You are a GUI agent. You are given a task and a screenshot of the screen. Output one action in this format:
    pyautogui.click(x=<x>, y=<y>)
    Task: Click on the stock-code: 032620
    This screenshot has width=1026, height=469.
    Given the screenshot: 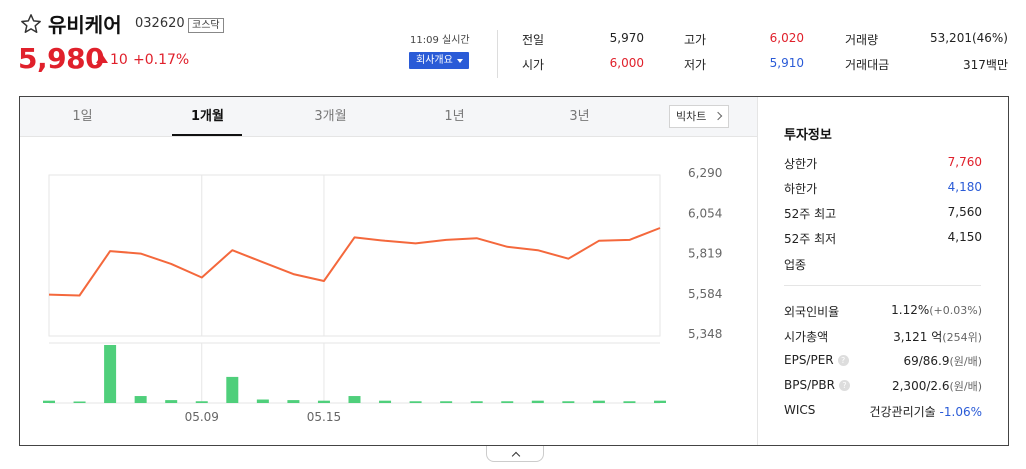 What is the action you would take?
    pyautogui.click(x=160, y=23)
    